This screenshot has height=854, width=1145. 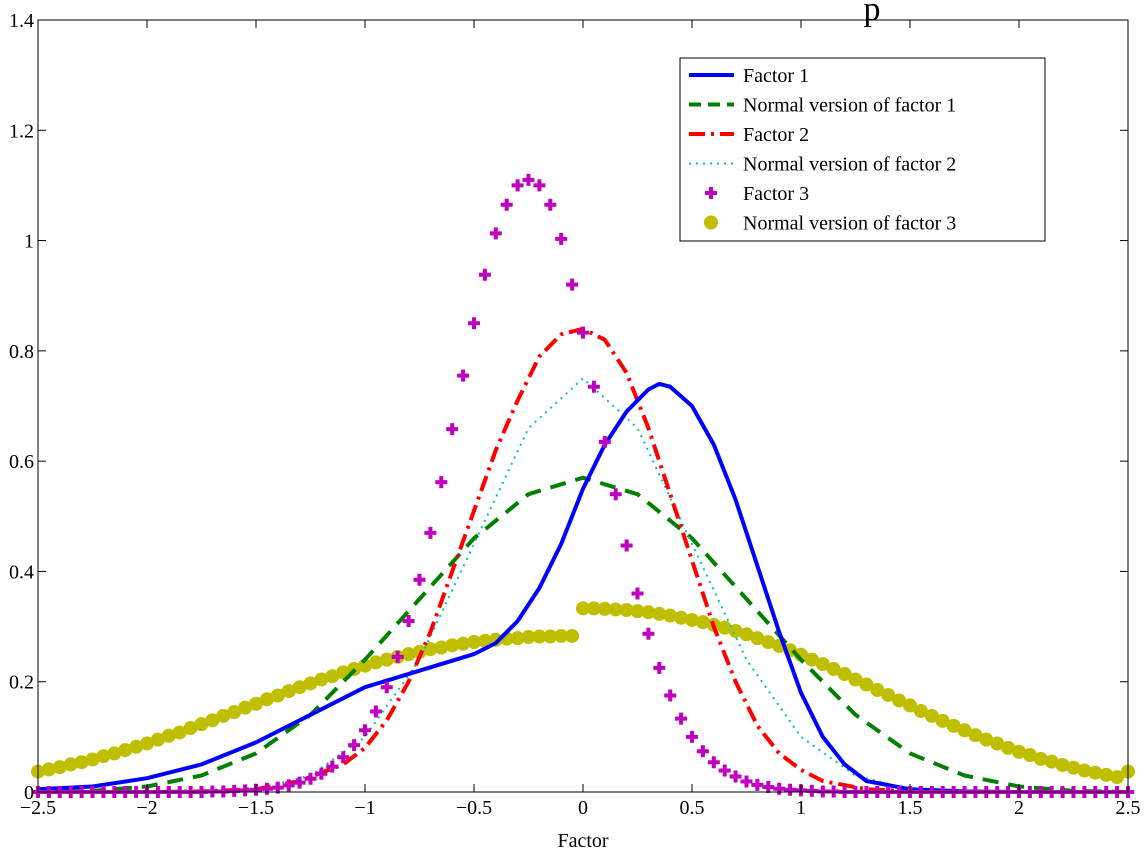 I want to click on x-tick-label: 0.5, so click(x=692, y=808).